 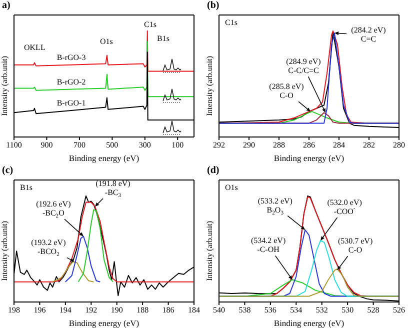 I want to click on series-label: B-rGO-1, so click(x=71, y=103).